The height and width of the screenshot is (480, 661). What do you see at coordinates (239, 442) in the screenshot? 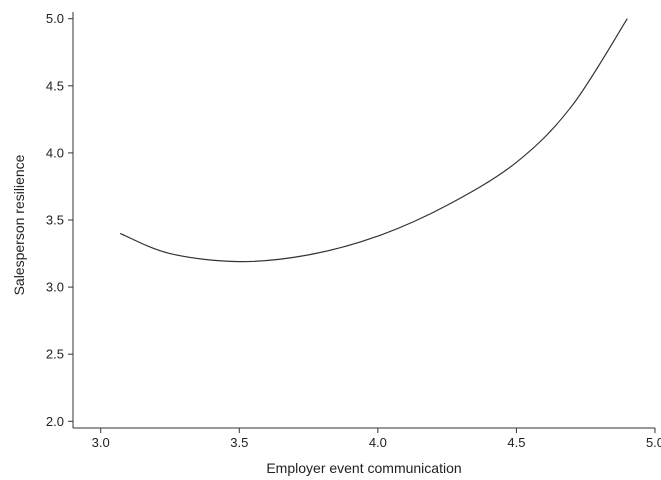
I see `x-tick-label: 3.5` at bounding box center [239, 442].